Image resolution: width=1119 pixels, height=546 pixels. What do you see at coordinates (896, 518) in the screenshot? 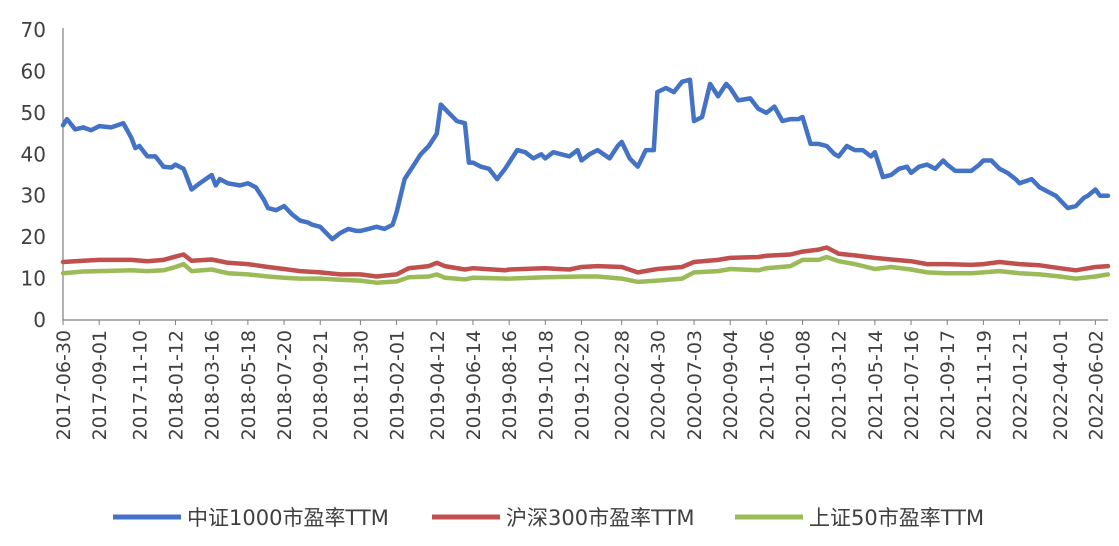
I see `legend-label: 上证50市盈率TTM` at bounding box center [896, 518].